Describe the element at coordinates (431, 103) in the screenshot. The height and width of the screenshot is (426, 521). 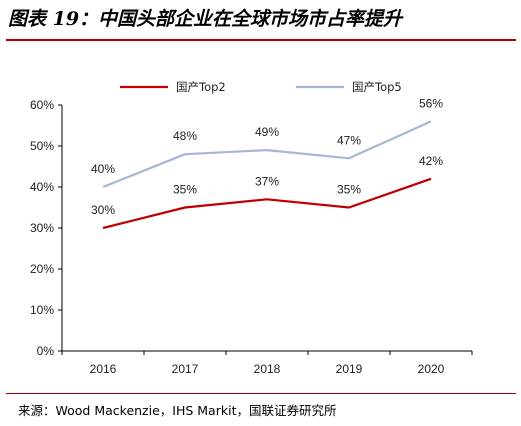
I see `data-label: 56%` at that location.